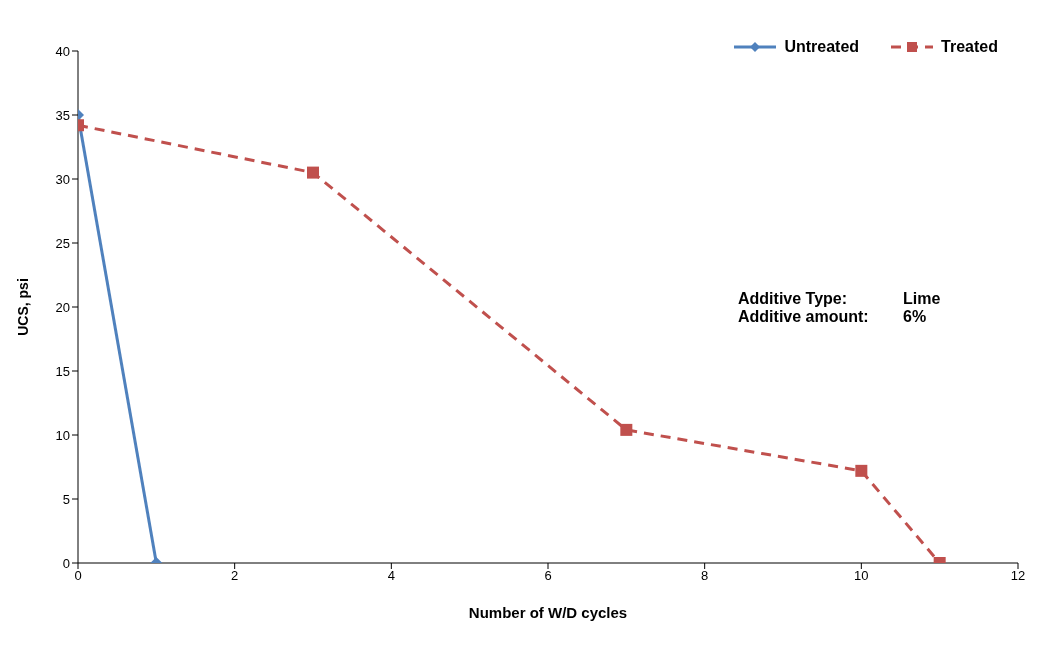 This screenshot has width=1042, height=646. I want to click on y-tick-label: 5, so click(66, 499).